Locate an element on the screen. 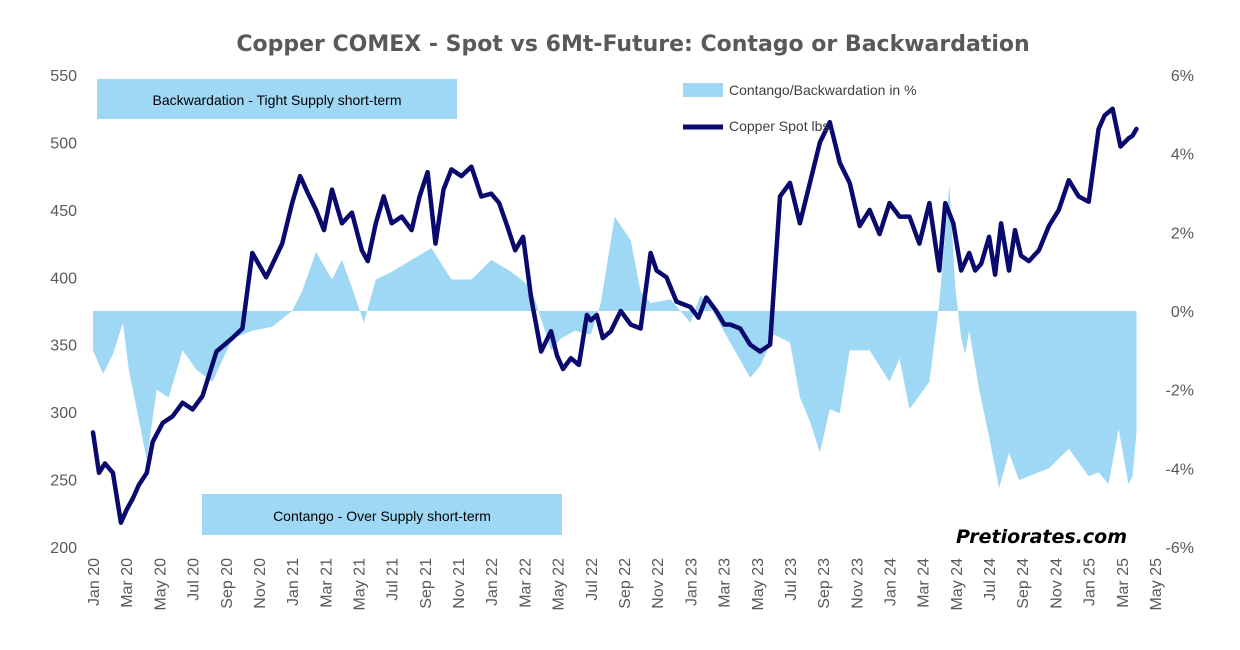  legend-swatch-contango is located at coordinates (703, 90).